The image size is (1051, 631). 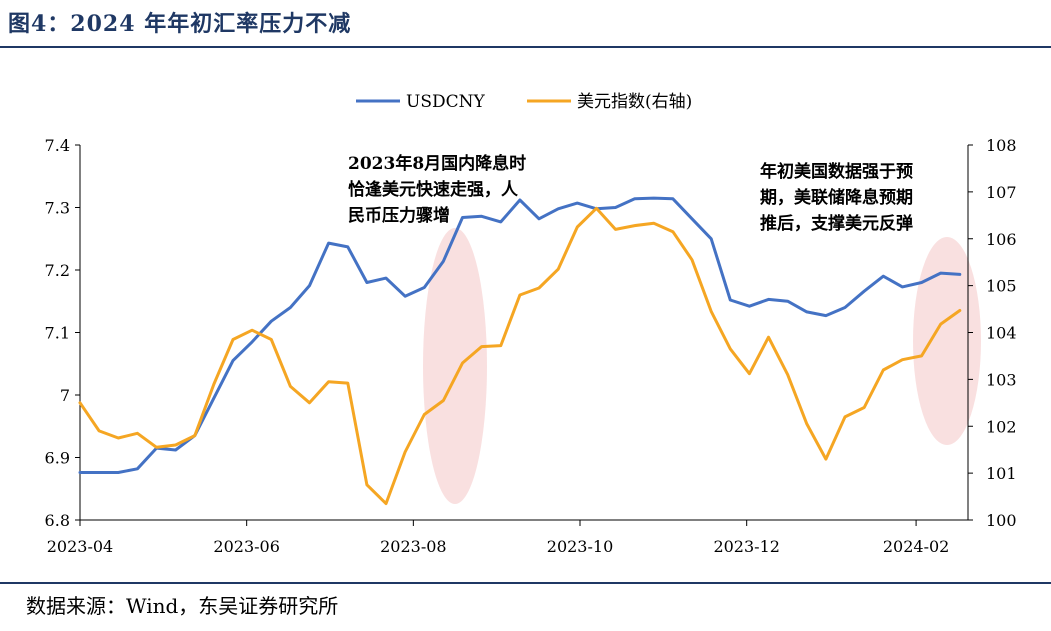 What do you see at coordinates (525, 47) in the screenshot?
I see `title-rule` at bounding box center [525, 47].